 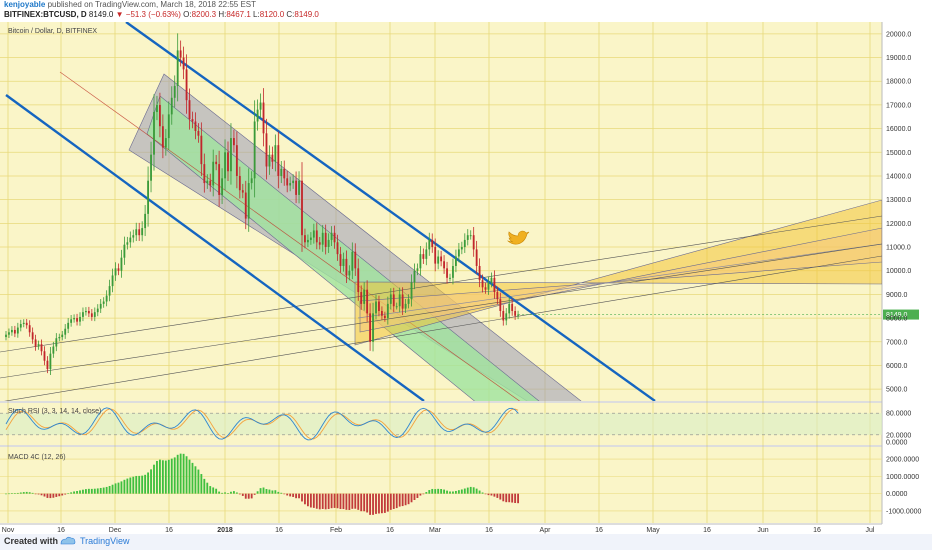 What do you see at coordinates (620, 280) in the screenshot?
I see `ascending-fork-core` at bounding box center [620, 280].